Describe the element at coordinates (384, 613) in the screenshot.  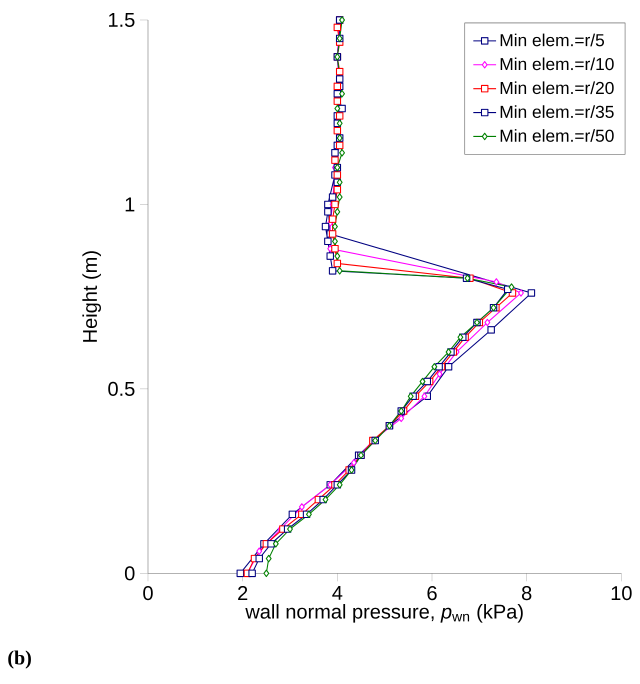
I see `x-axis-title: wall normal pressure, p$_{wn}$ (kPa)` at that location.